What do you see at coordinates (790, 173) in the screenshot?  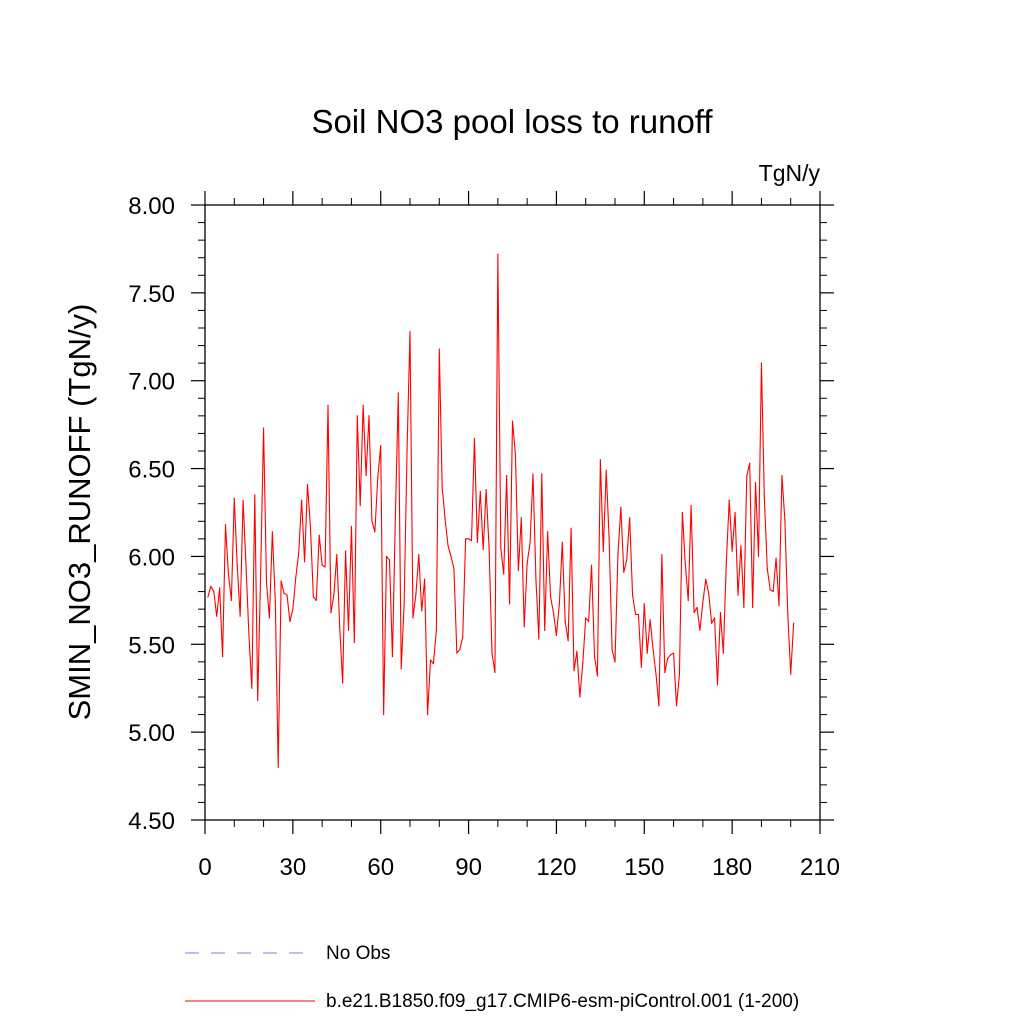 I see `units-label: TgN/y` at bounding box center [790, 173].